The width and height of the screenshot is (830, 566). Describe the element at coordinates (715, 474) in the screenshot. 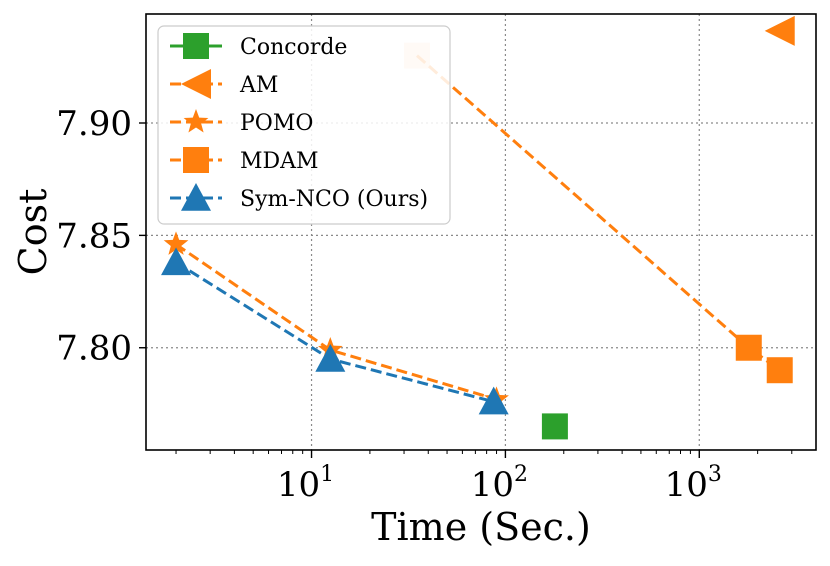

I see `x-tick-exponent: 3` at that location.